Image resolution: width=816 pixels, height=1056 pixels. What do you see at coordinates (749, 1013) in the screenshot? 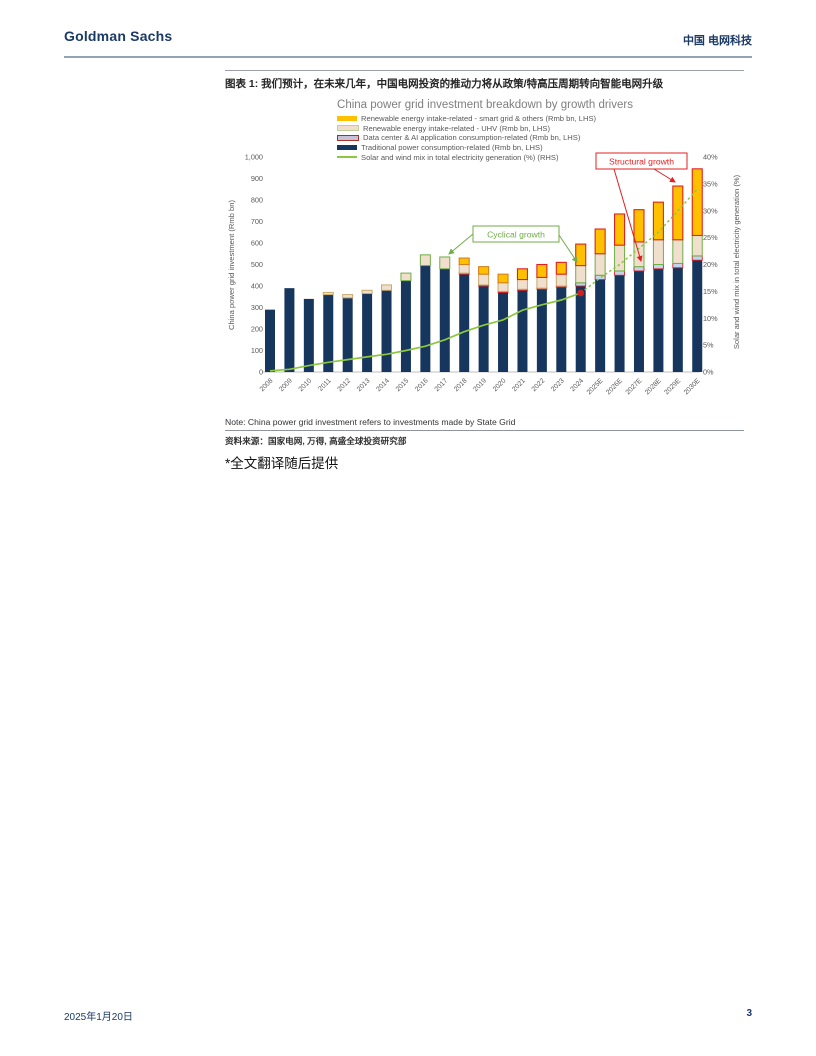
I see `footer-page-number: 3` at bounding box center [749, 1013].